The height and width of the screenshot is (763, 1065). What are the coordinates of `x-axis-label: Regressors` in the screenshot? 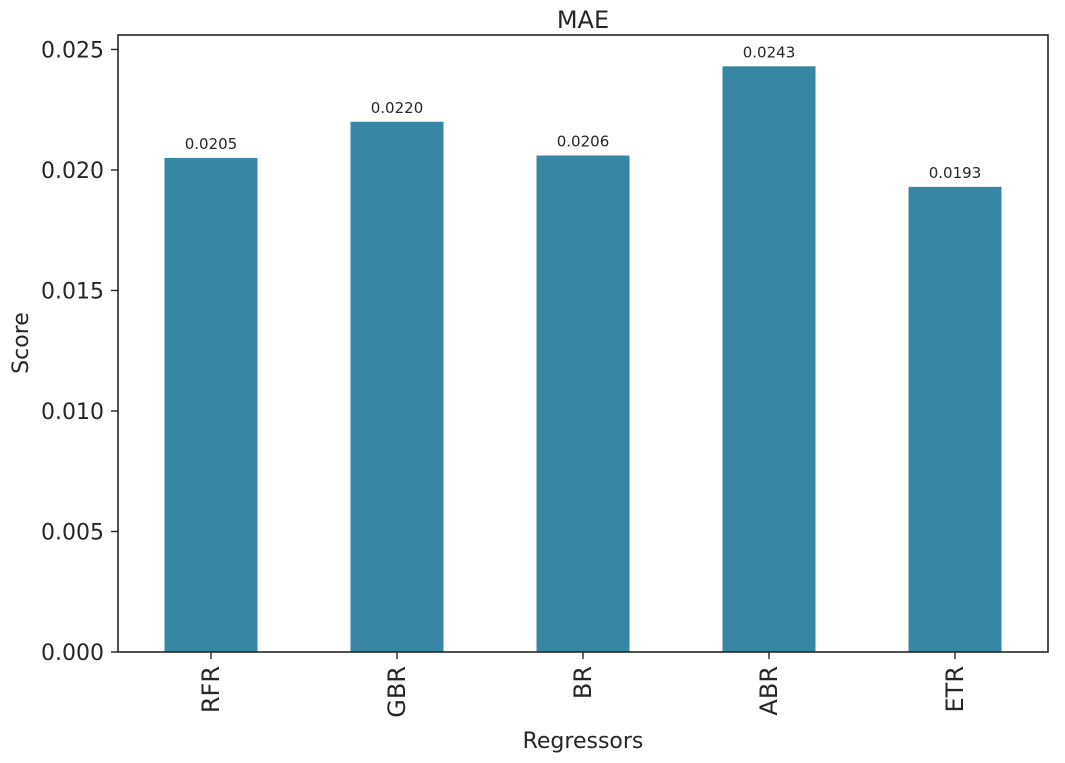 It's located at (583, 741).